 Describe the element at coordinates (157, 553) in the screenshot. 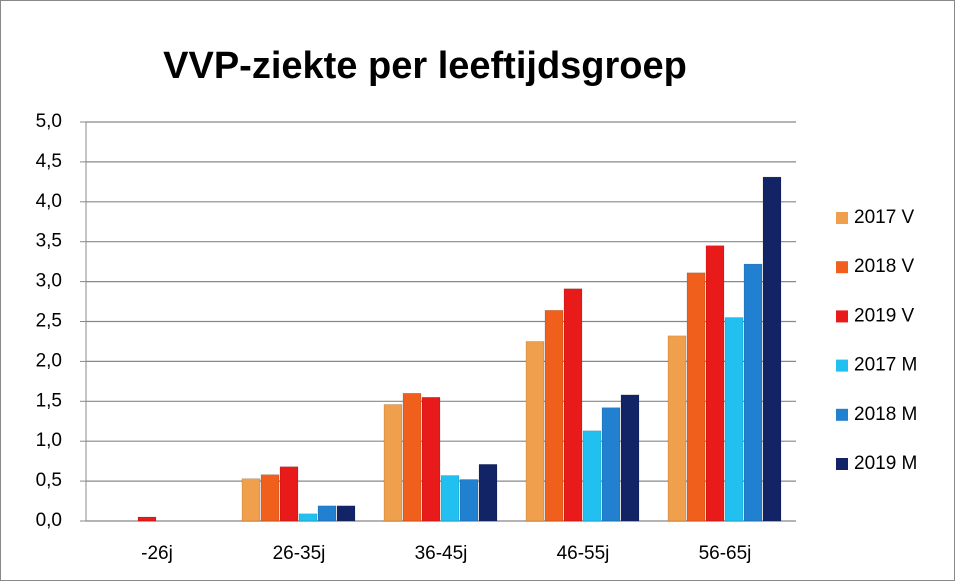

I see `x-tick-label: -26j` at that location.